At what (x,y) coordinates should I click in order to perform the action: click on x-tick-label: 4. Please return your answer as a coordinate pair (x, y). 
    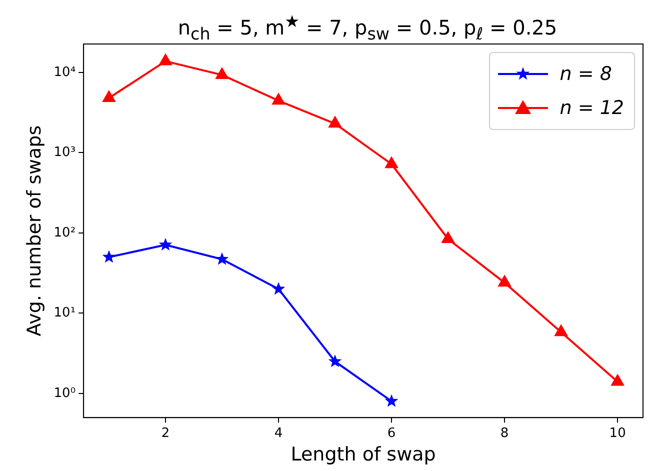
    Looking at the image, I should click on (278, 433).